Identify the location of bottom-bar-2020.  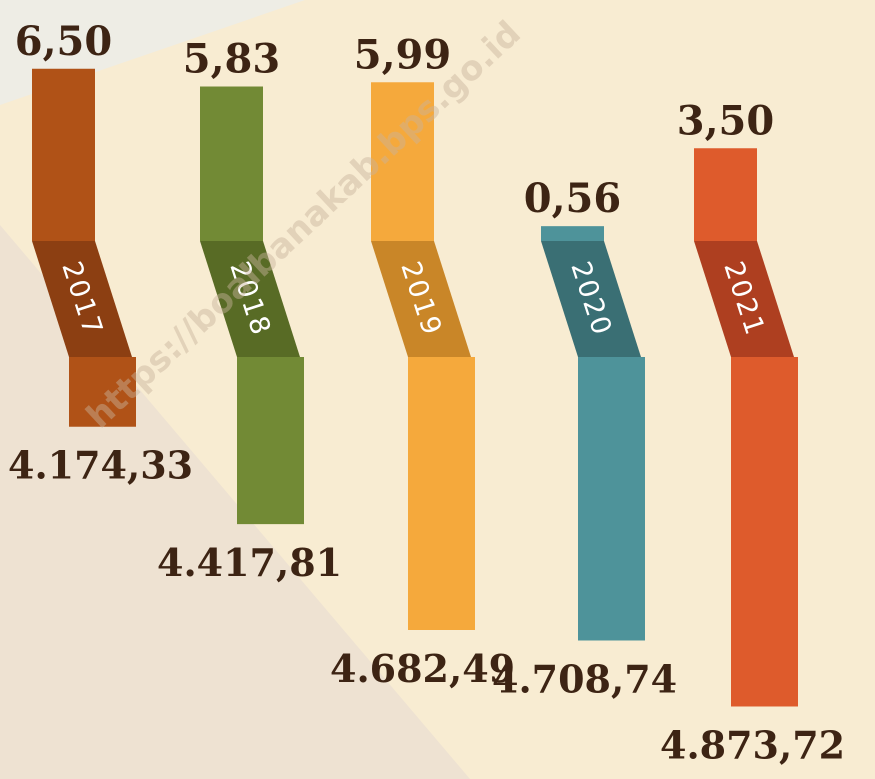
(611, 499).